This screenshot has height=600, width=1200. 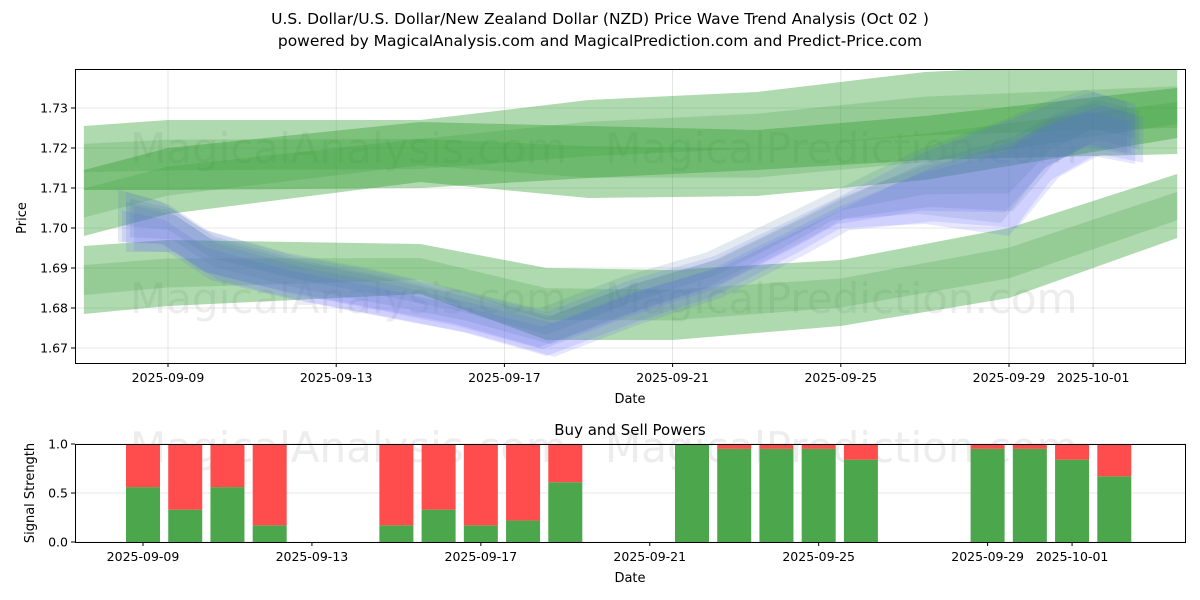 I want to click on price-x-tick-label: 2025-10-01, so click(x=1093, y=377).